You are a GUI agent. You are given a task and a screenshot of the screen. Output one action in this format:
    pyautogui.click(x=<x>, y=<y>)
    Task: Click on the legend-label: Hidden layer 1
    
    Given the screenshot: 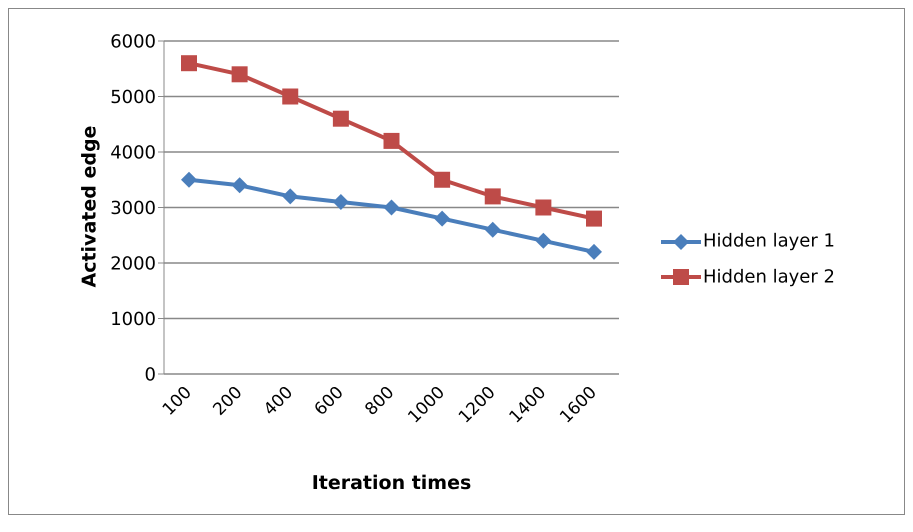 What is the action you would take?
    pyautogui.click(x=769, y=241)
    